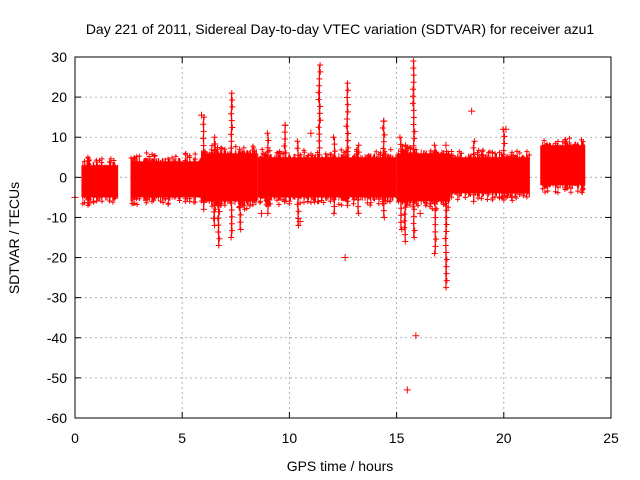 The image size is (640, 480). I want to click on y-tick-label: -50, so click(57, 378).